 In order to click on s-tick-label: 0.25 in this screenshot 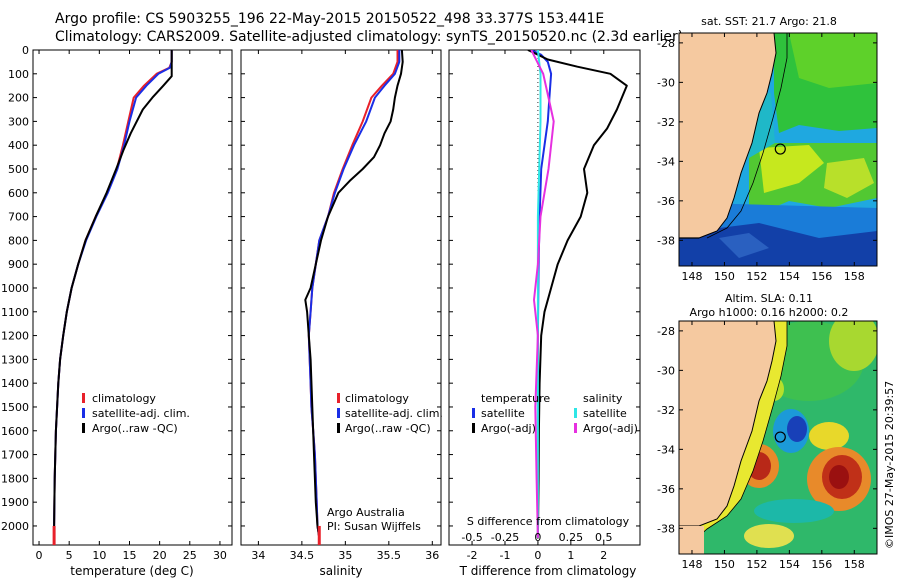, I will do `click(571, 537)`.